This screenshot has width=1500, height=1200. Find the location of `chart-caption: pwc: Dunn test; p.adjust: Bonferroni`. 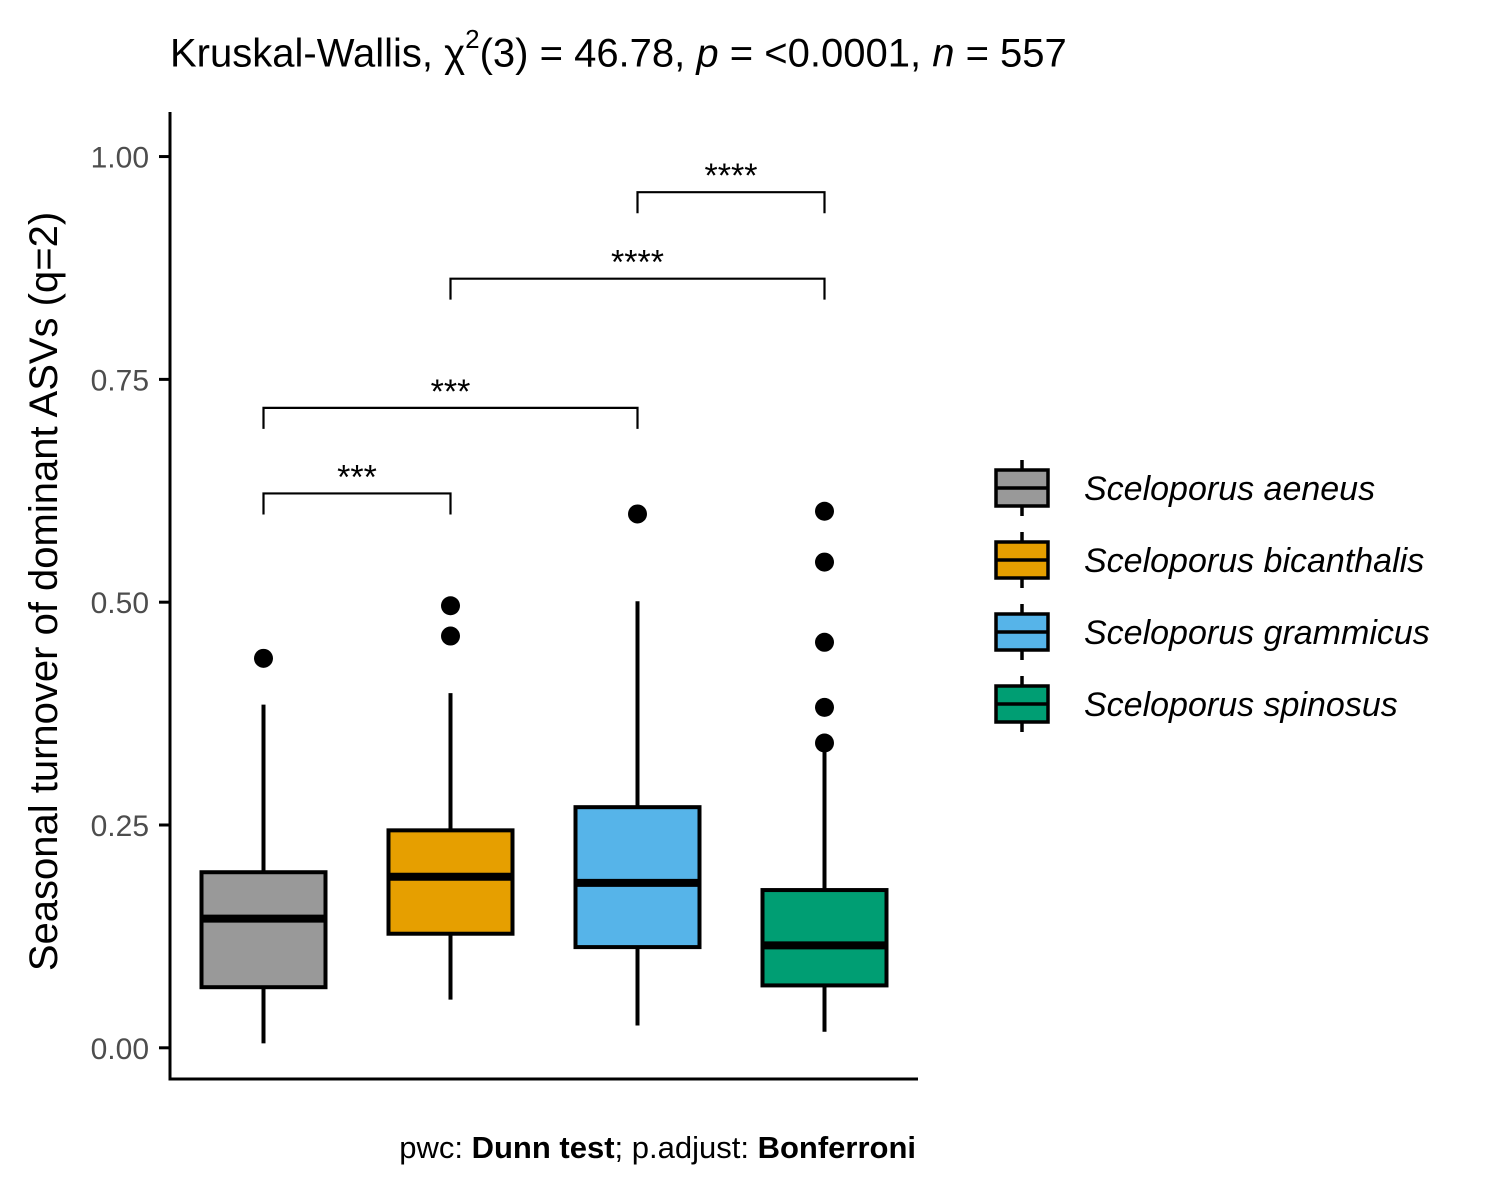

chart-caption: pwc: Dunn test; p.adjust: Bonferroni is located at coordinates (657, 1148).